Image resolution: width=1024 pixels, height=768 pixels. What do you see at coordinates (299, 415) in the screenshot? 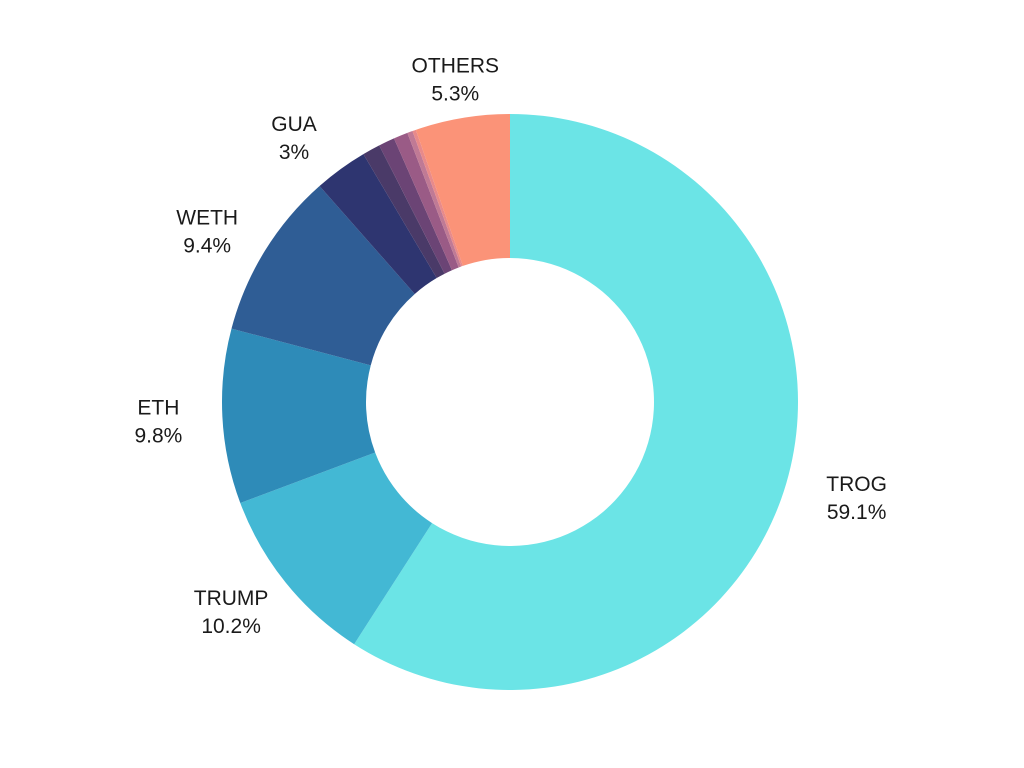
I see `slice-eth` at bounding box center [299, 415].